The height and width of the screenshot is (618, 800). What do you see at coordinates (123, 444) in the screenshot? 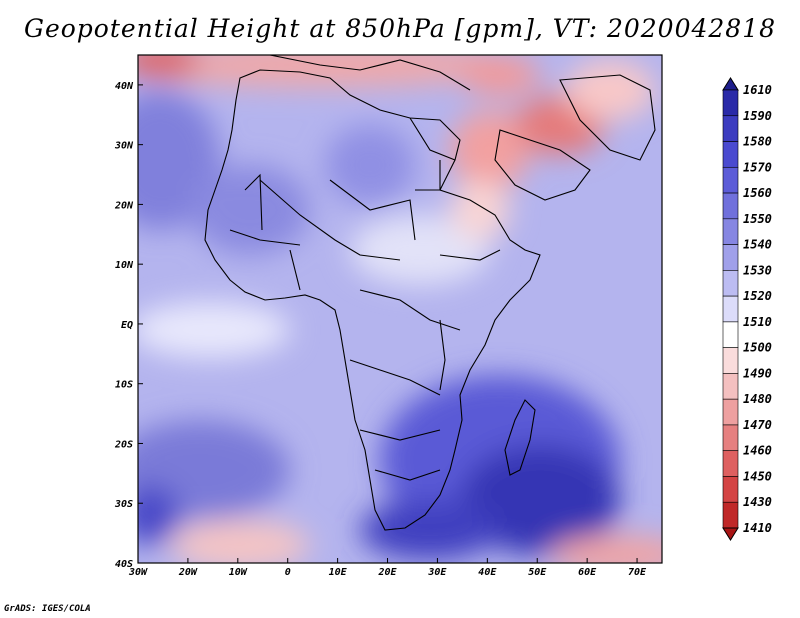
I see `lat-tick-label: 20S` at bounding box center [123, 444].